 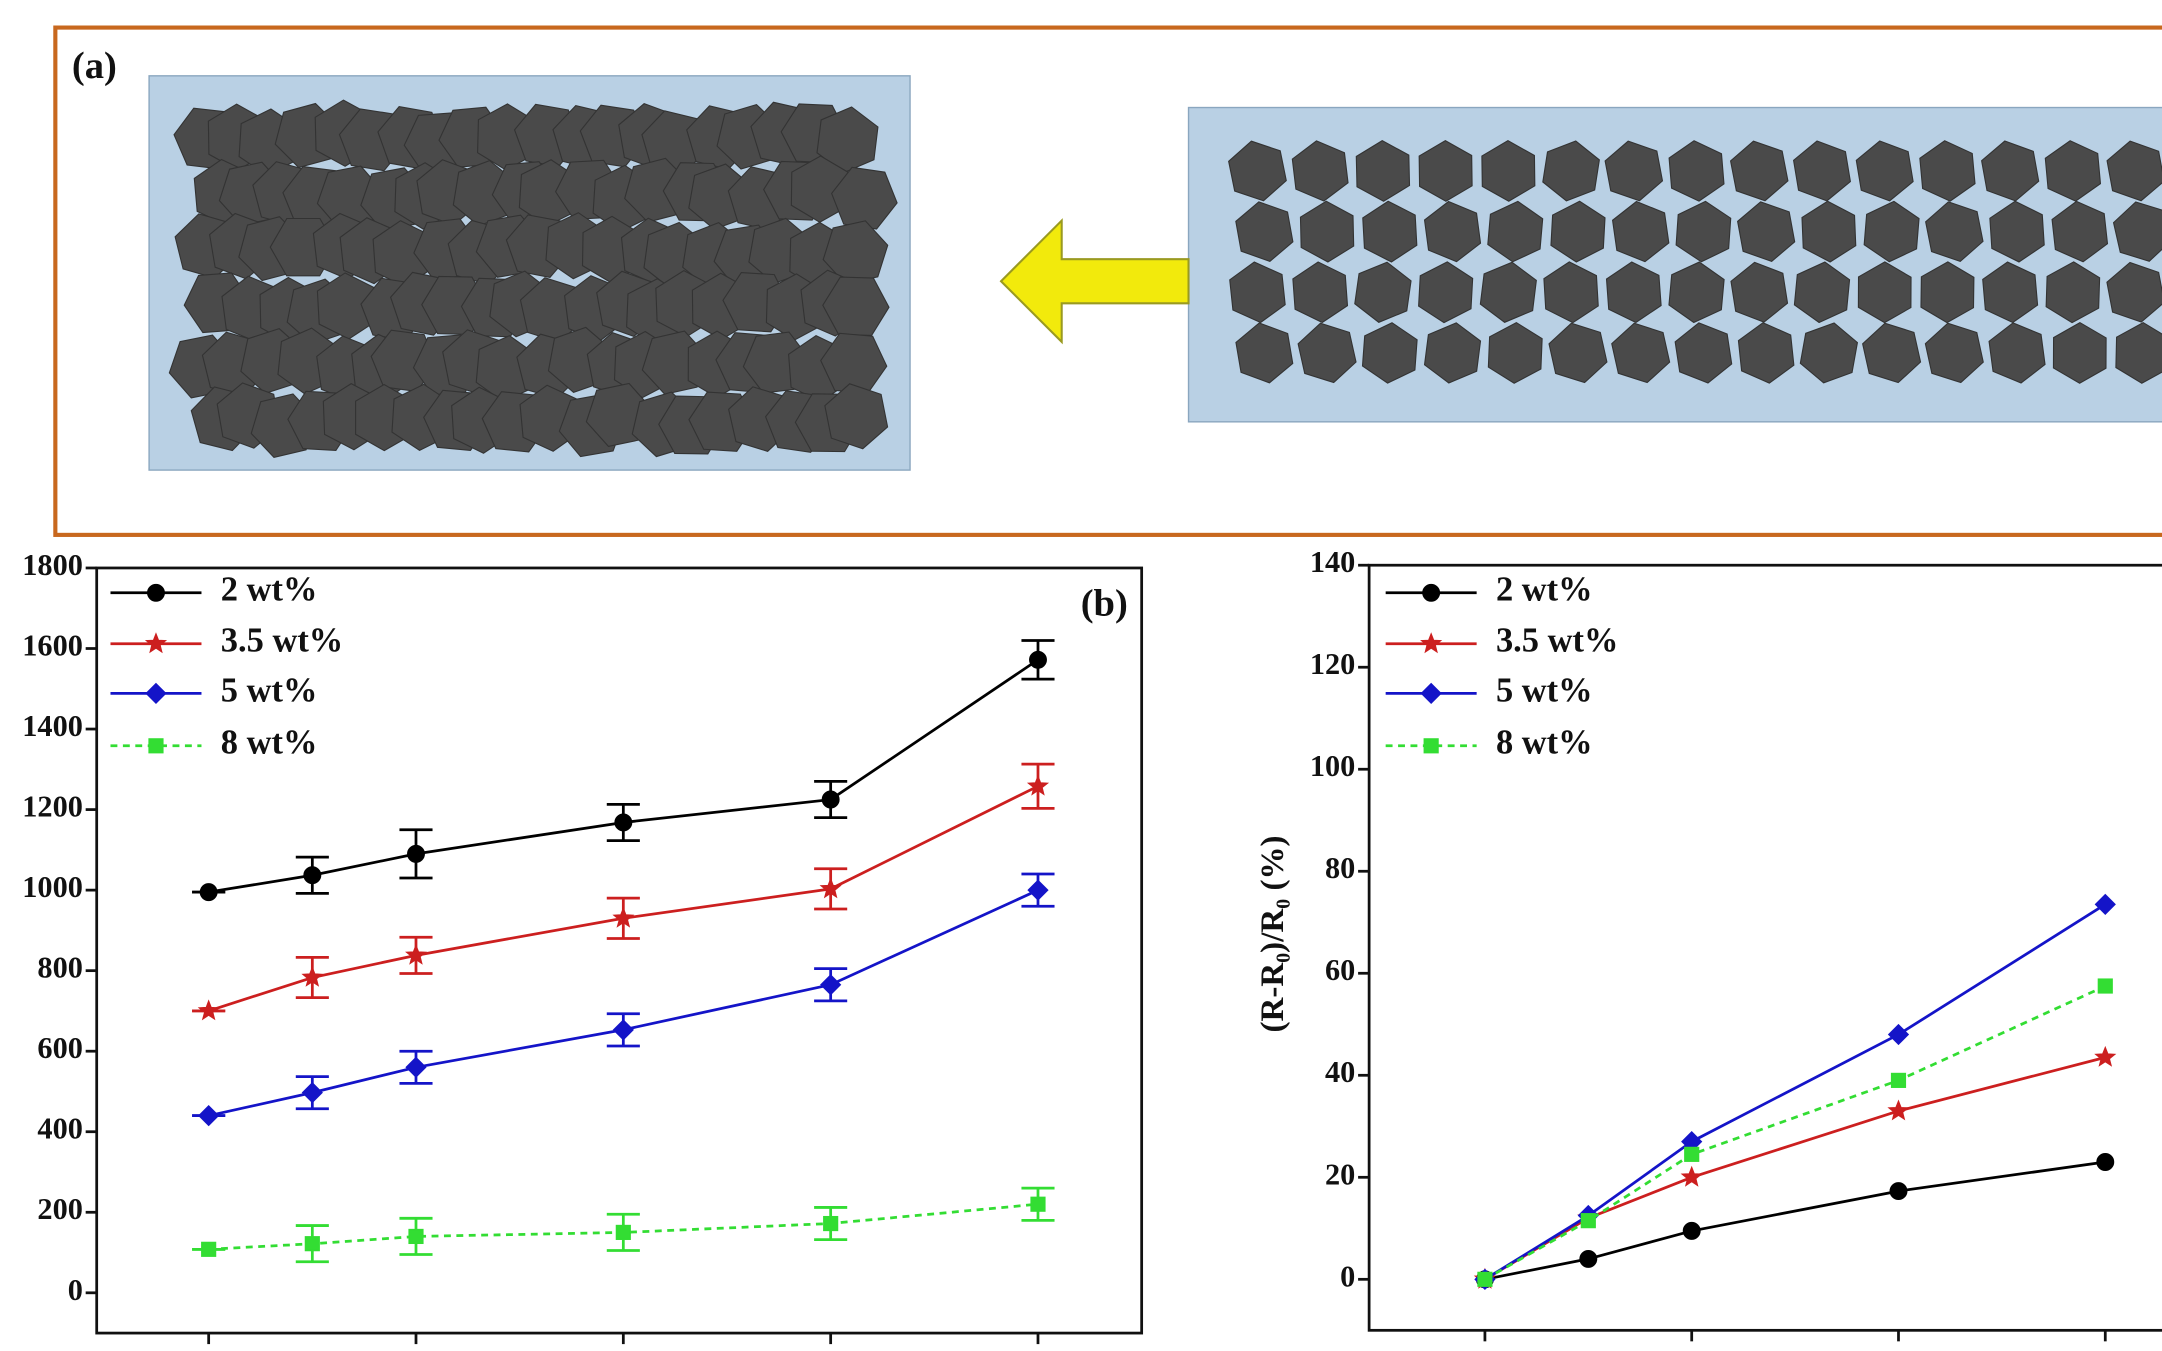 I want to click on legend-label: 2 wt%, so click(x=269, y=590).